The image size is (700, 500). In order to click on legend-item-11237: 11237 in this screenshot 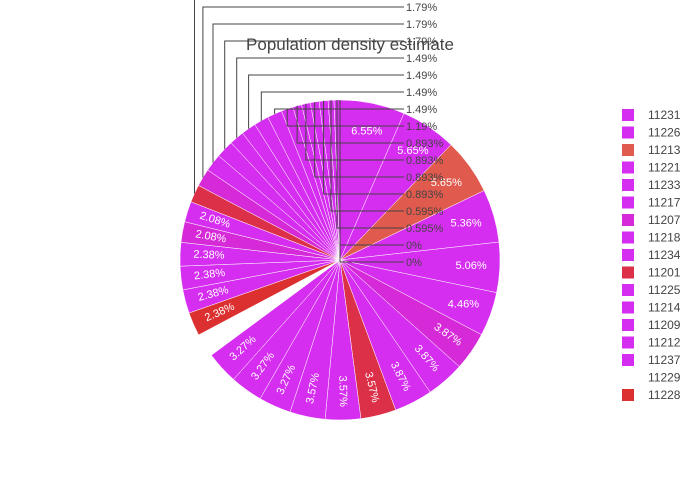, I will do `click(651, 360)`.